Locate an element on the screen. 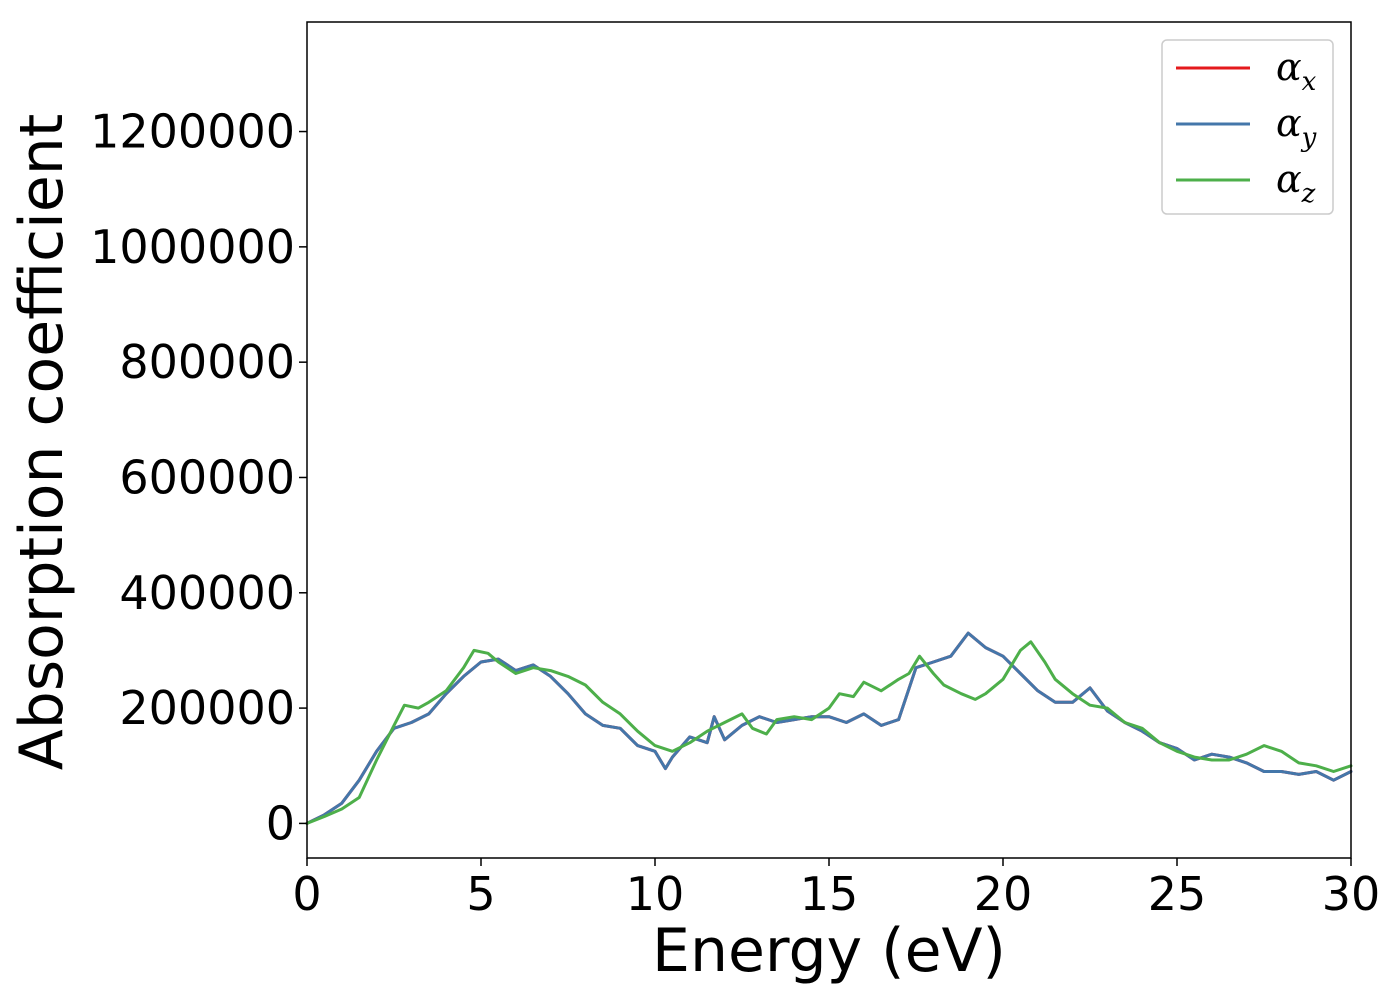  y-tick-label: 800000 is located at coordinates (207, 362).